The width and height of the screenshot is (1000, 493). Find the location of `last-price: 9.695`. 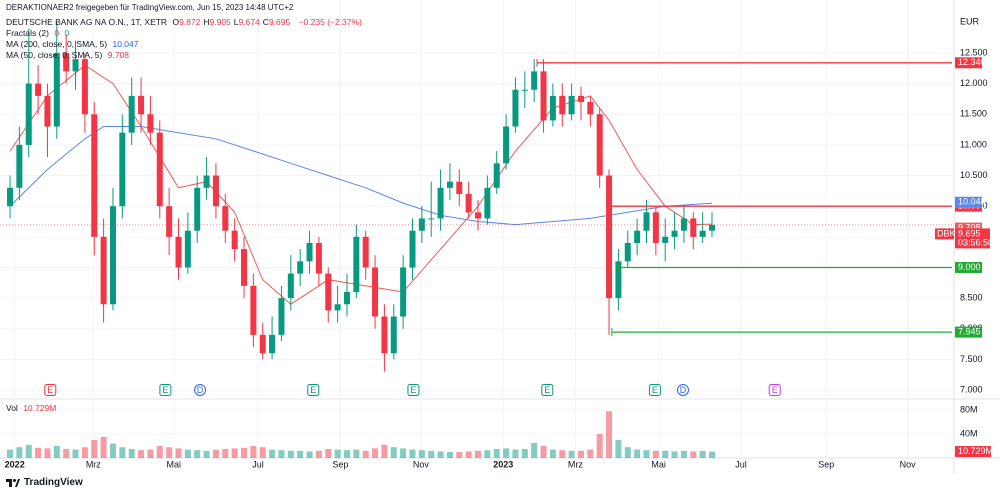

last-price: 9.695 is located at coordinates (969, 233).